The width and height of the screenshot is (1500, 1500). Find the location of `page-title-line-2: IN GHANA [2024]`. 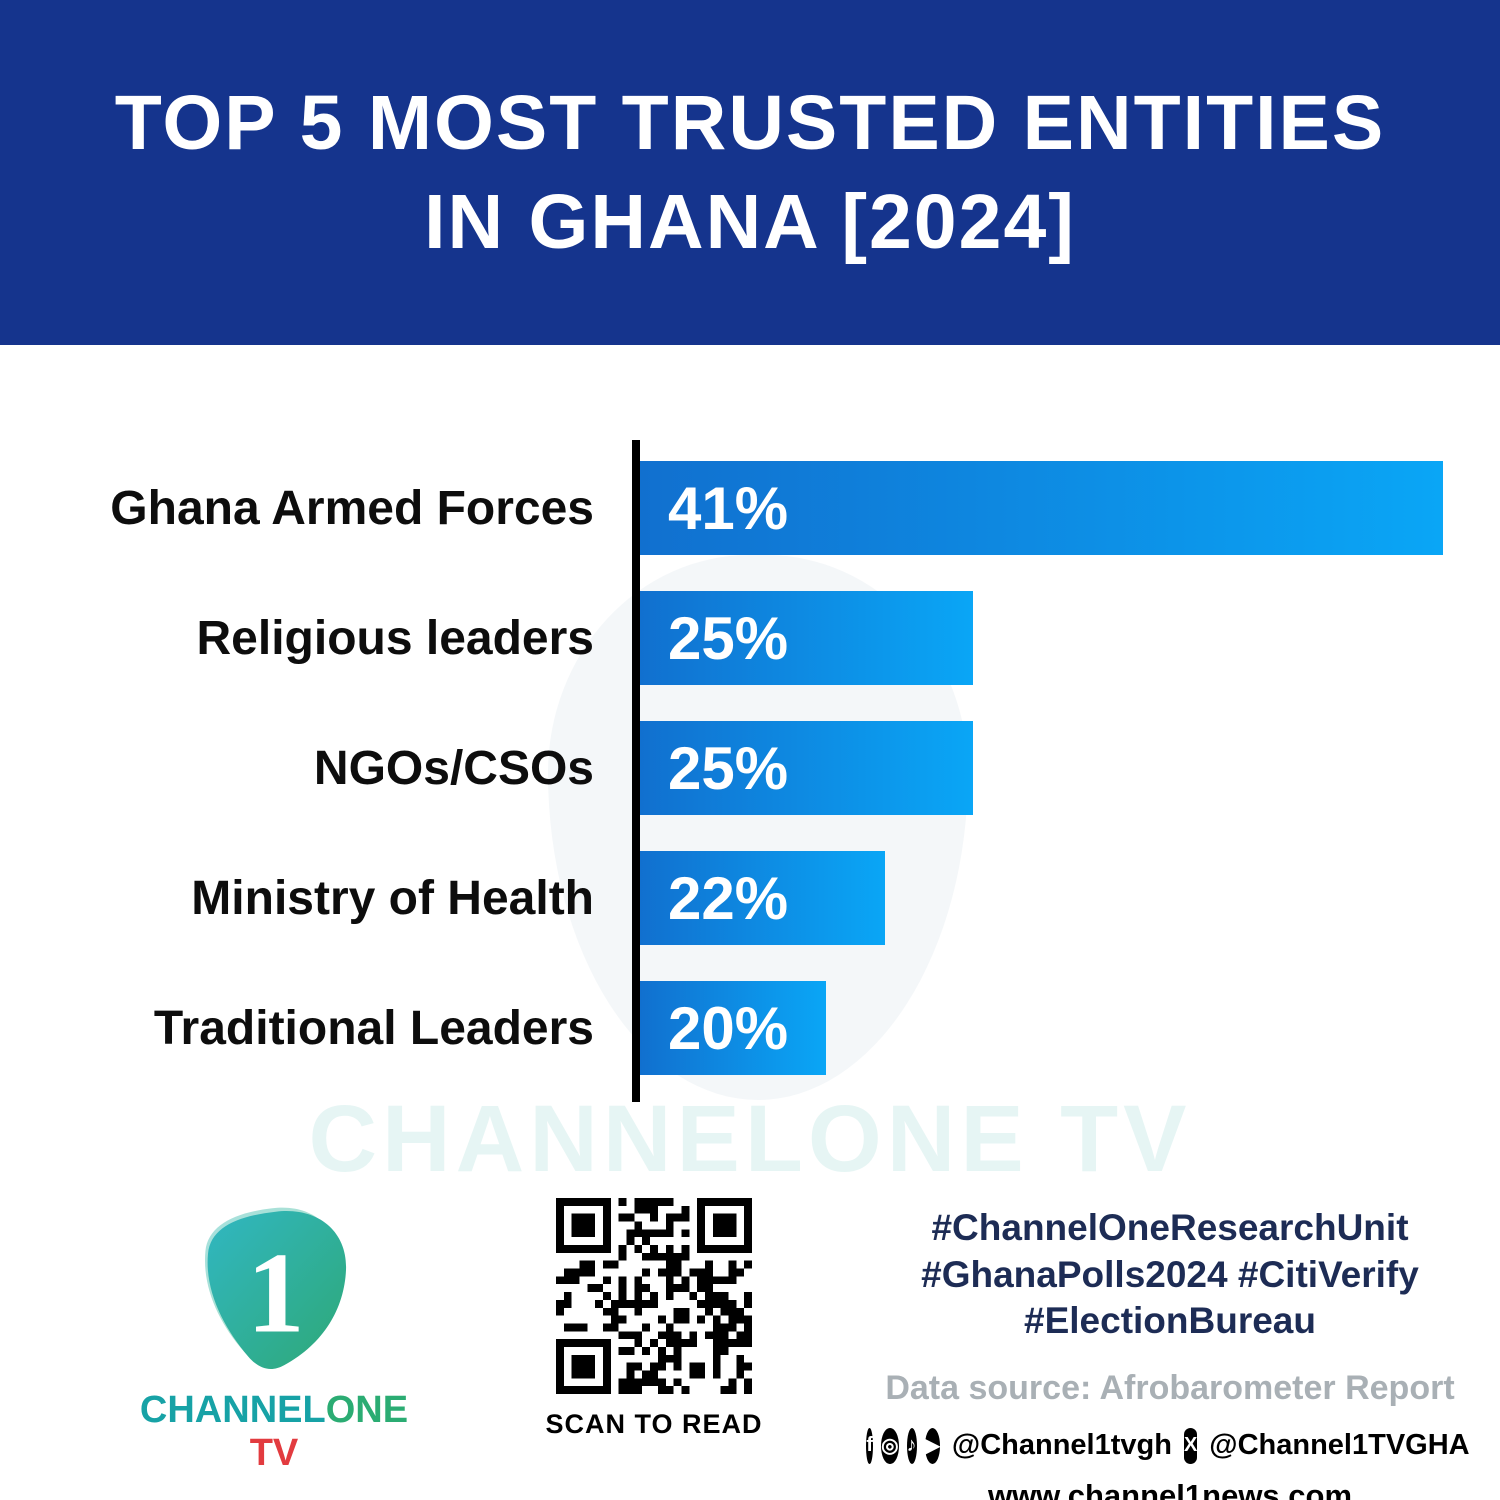

page-title-line-2: IN GHANA [2024] is located at coordinates (750, 221).